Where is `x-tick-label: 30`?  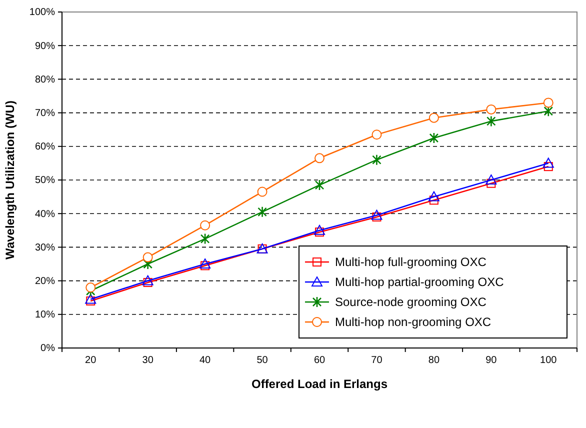 x-tick-label: 30 is located at coordinates (148, 360).